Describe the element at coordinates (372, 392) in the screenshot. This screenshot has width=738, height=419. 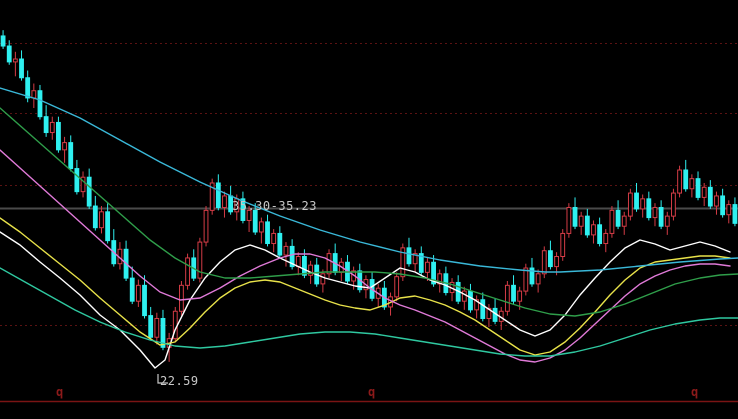
I see `x-axis-tick-1: q` at that location.